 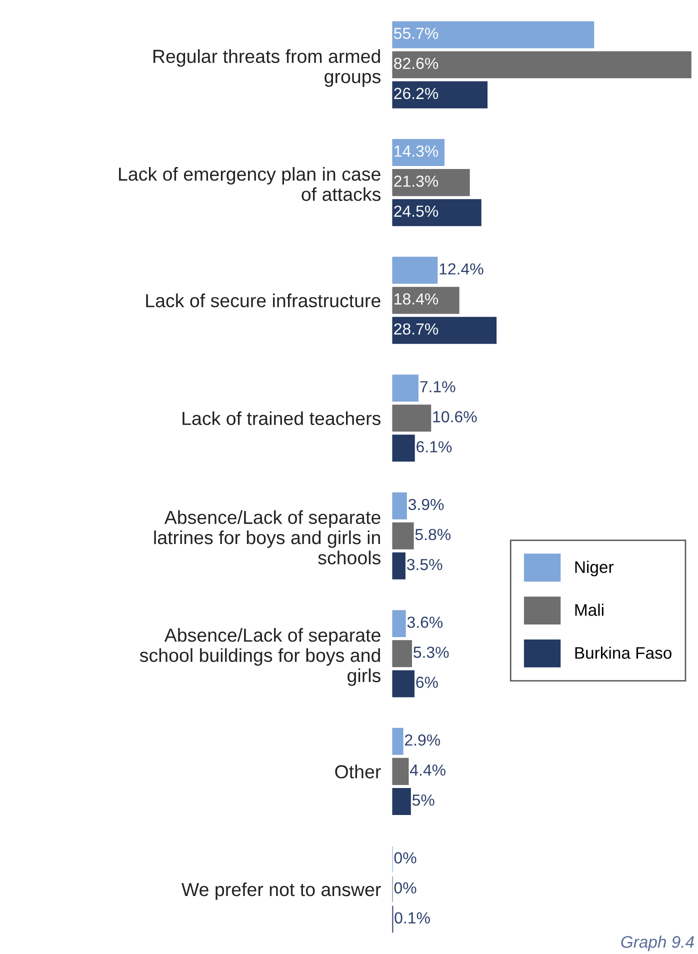 What do you see at coordinates (589, 610) in the screenshot?
I see `legend-label: Mali` at bounding box center [589, 610].